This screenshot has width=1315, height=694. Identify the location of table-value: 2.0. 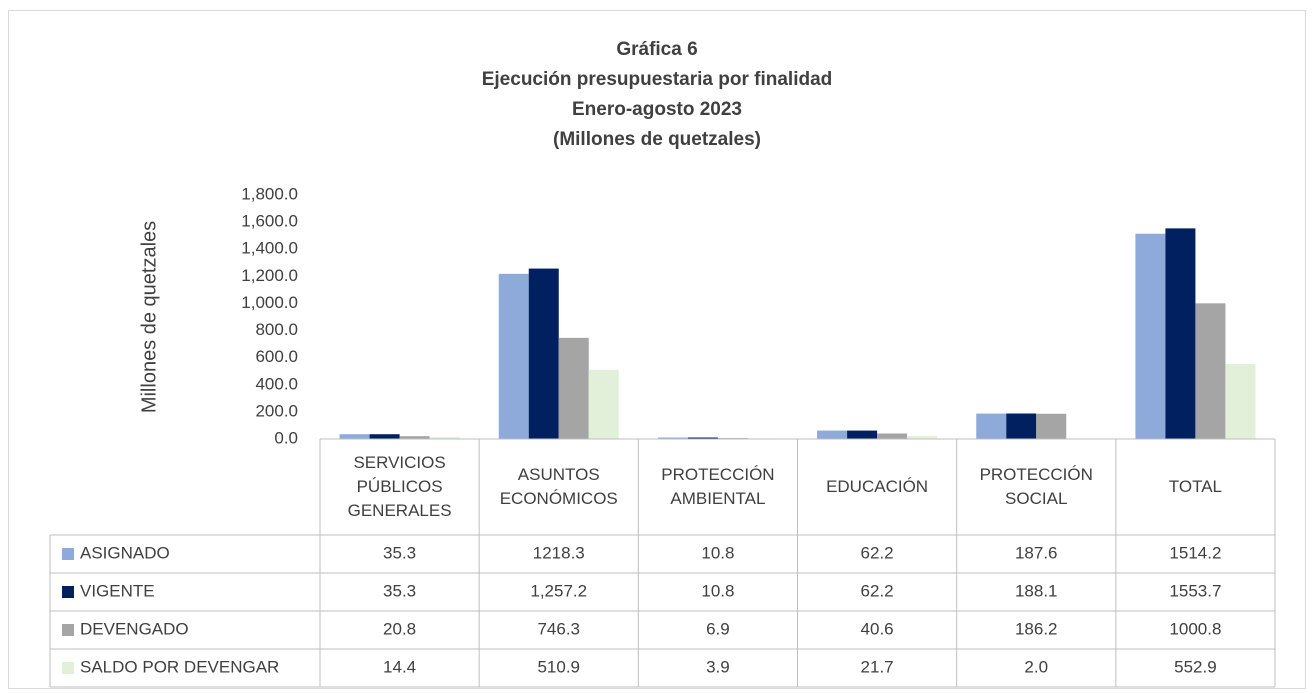
(1036, 666).